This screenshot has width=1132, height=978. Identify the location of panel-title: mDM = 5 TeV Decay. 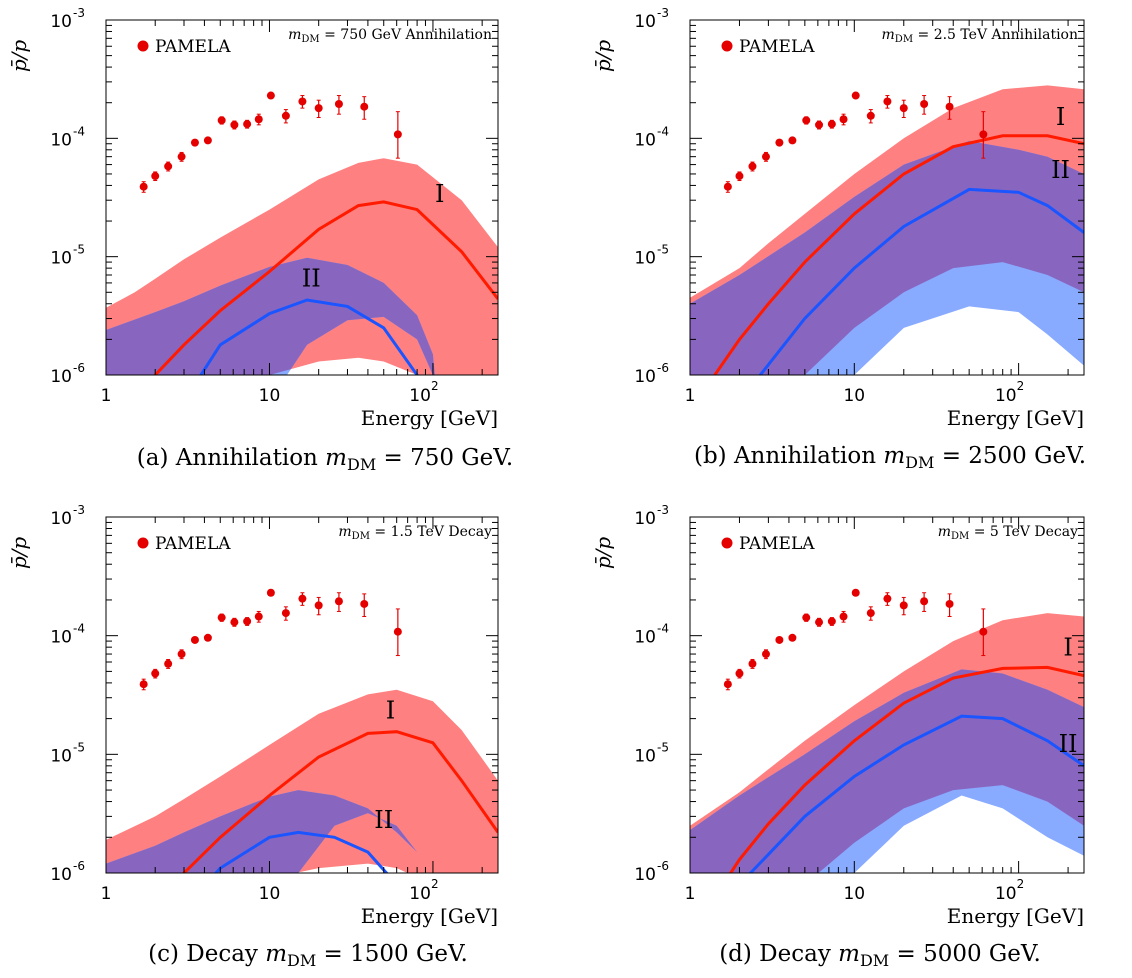
(1008, 533).